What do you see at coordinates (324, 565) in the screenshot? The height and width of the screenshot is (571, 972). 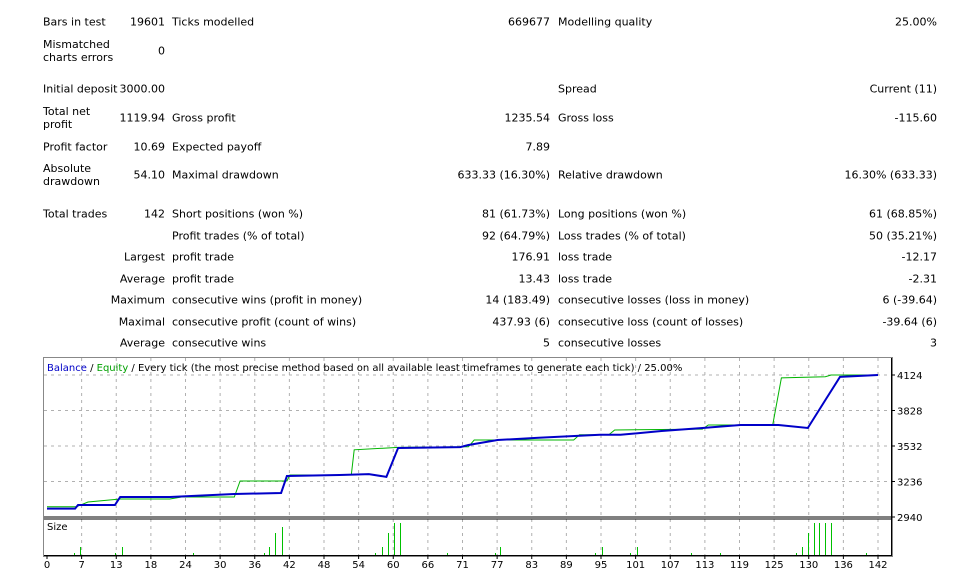 I see `x-tick-label: 48` at bounding box center [324, 565].